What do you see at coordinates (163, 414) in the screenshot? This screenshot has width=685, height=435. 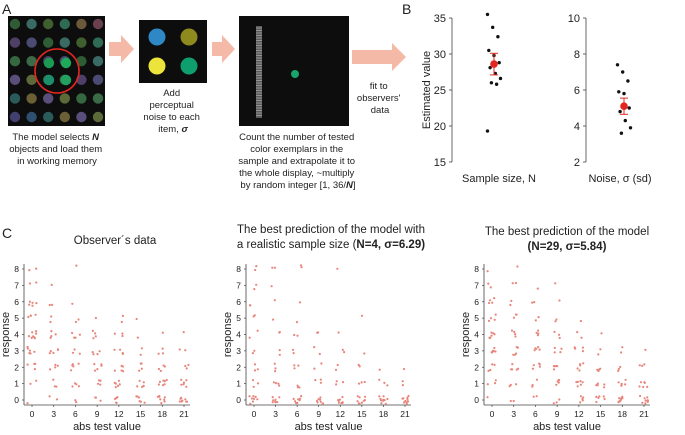 I see `x-tick-label: 18` at bounding box center [163, 414].